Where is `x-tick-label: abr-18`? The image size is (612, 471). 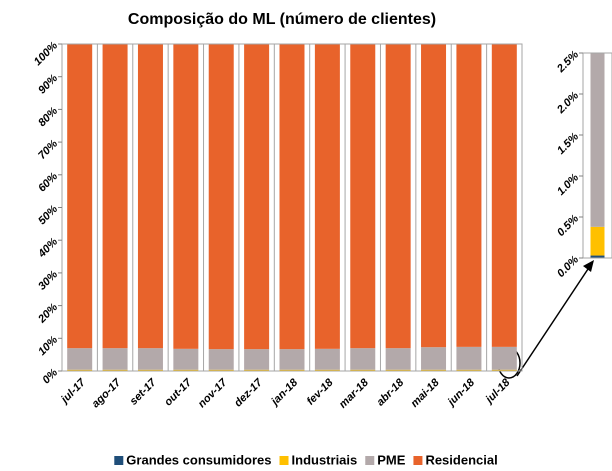
x-tick-label: abr-18 is located at coordinates (390, 392).